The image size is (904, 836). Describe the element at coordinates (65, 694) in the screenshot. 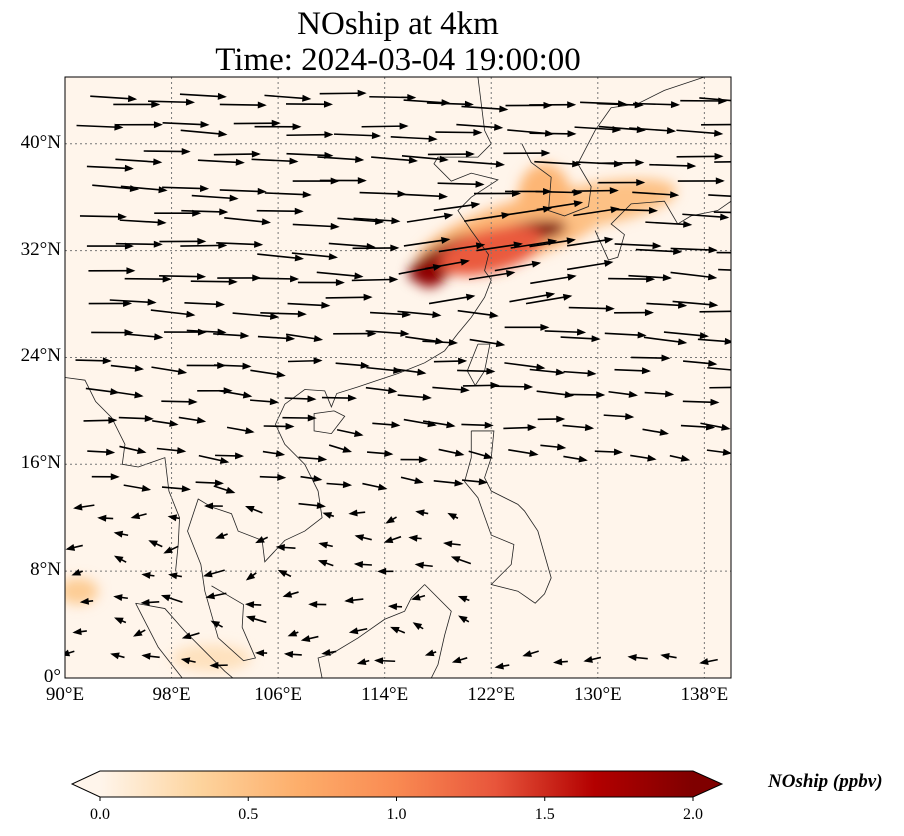

I see `lon-tick-label: 90°E` at that location.